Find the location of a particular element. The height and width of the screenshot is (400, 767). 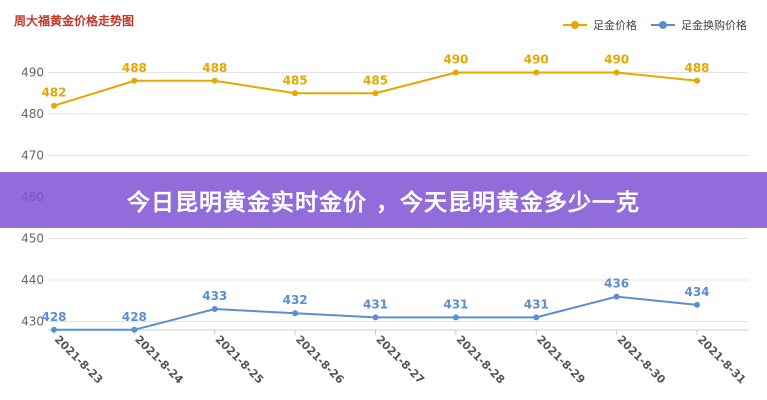

data-label: 432 is located at coordinates (295, 300).